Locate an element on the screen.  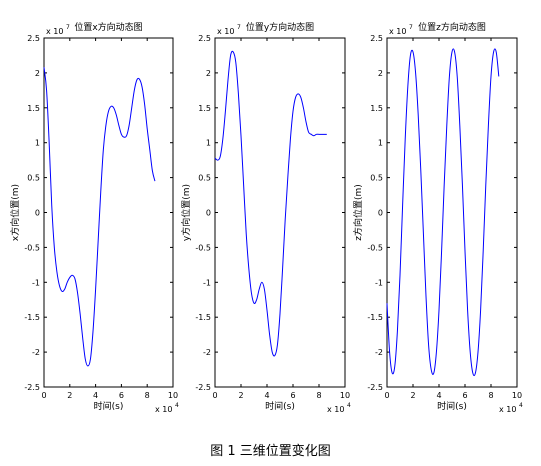
y-axis-label: x方向位置(m) is located at coordinates (15, 212).